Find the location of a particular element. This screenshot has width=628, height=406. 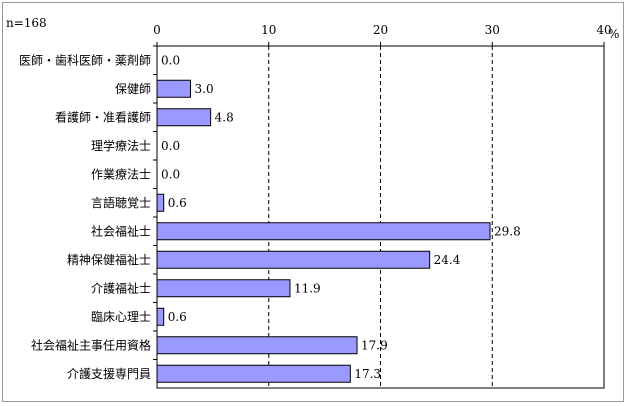

tick-label: 20 is located at coordinates (380, 30).